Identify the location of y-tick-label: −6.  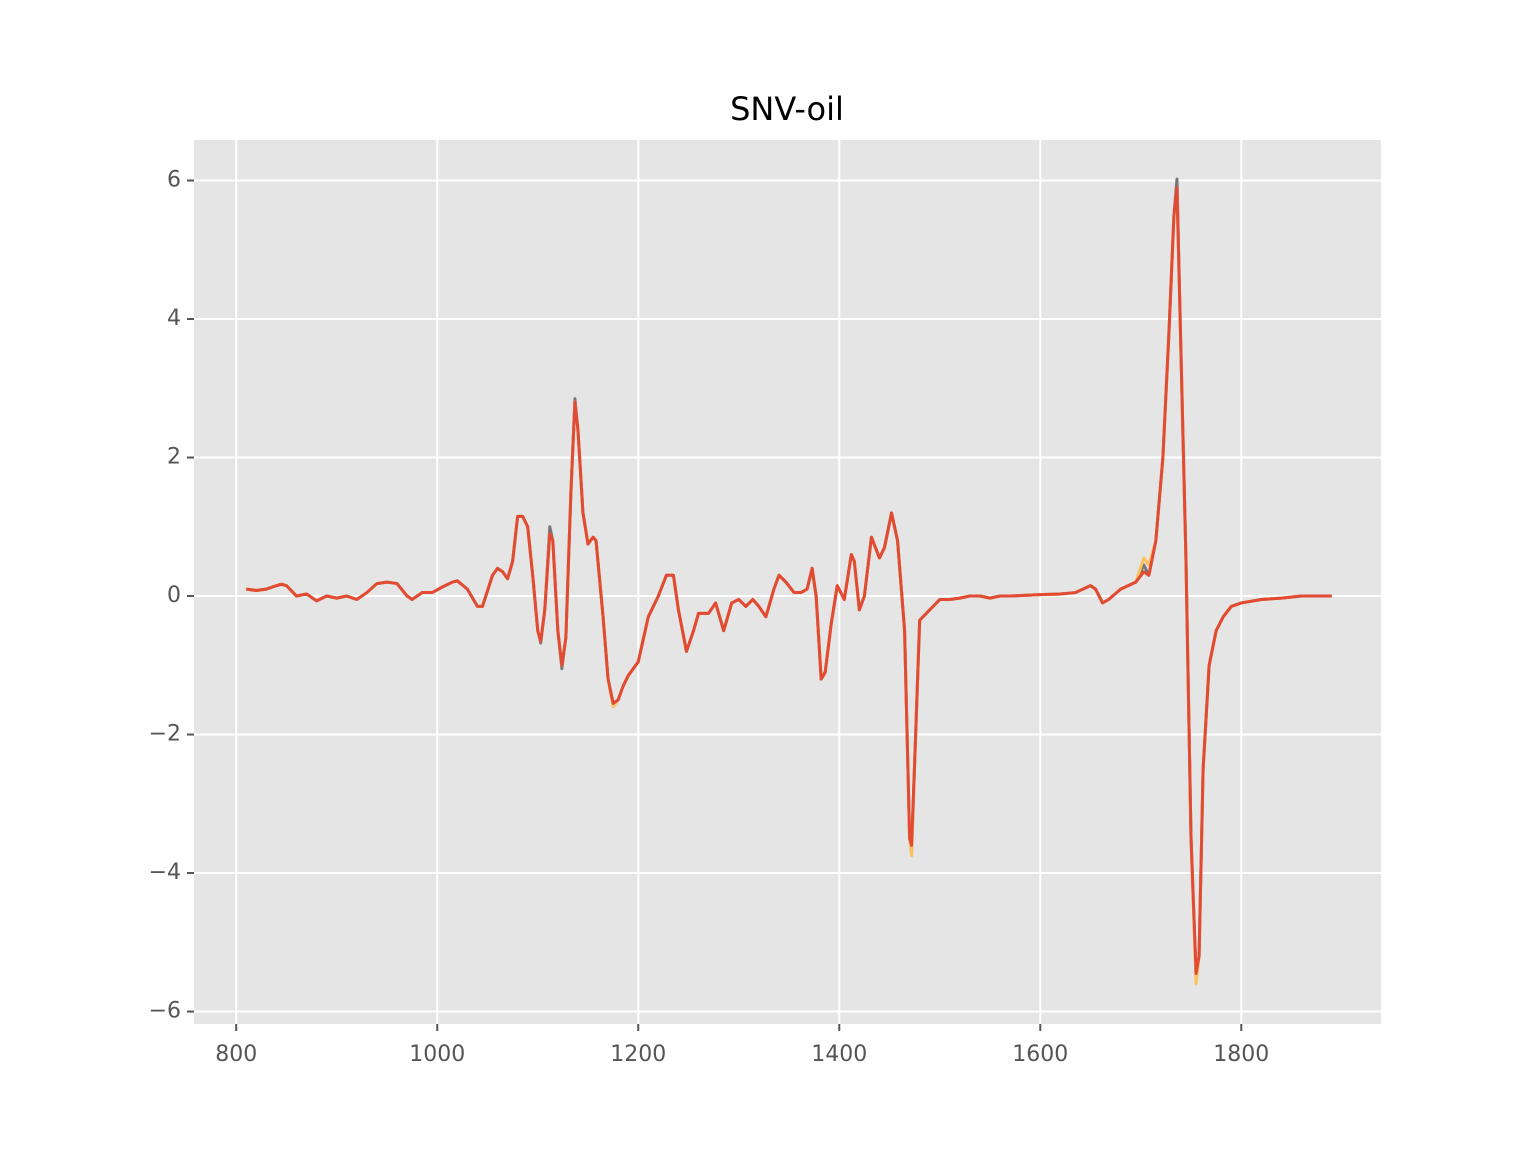
(165, 1011).